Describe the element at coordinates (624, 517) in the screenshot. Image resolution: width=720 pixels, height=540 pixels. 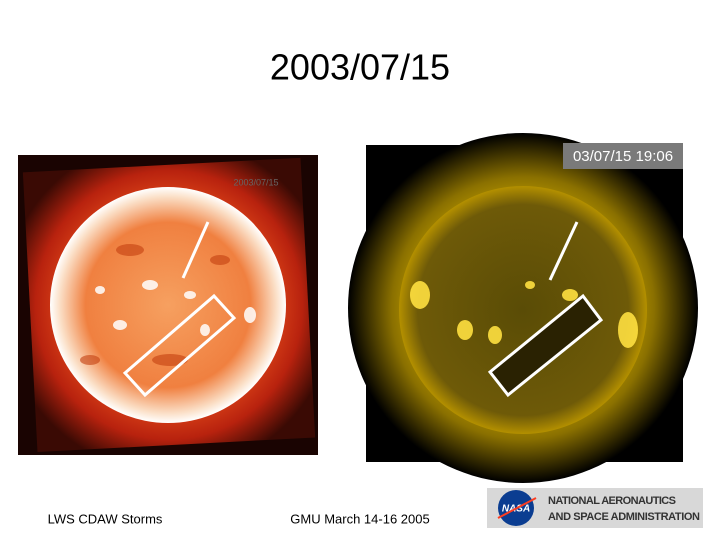
I see `logo-line2: AND SPACE ADMINISTRATION` at that location.